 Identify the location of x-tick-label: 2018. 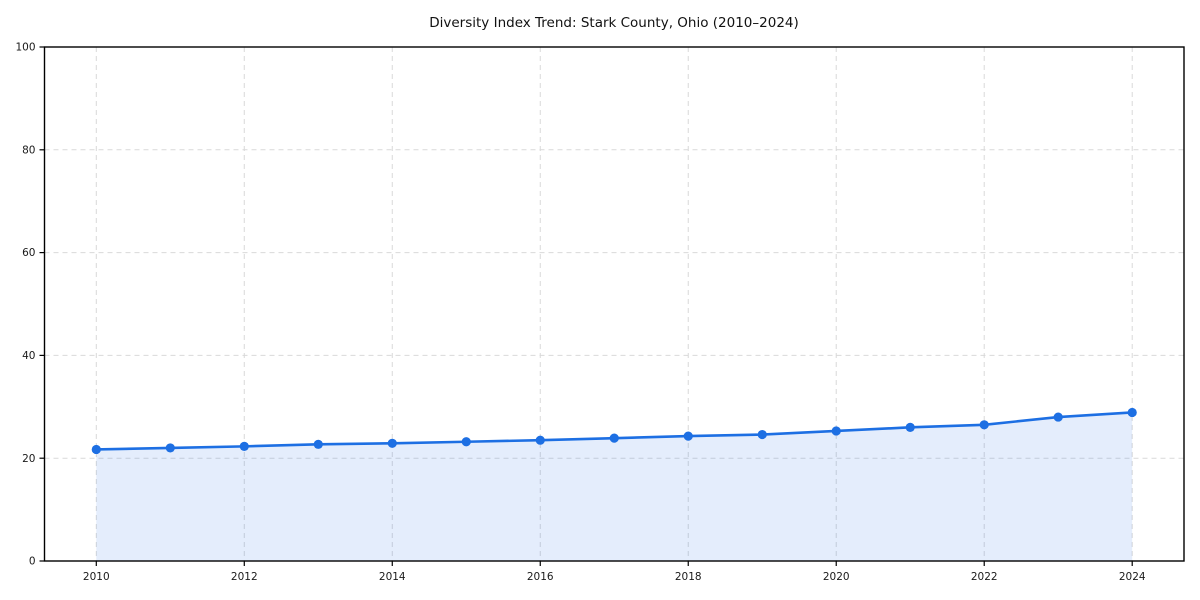
(688, 577).